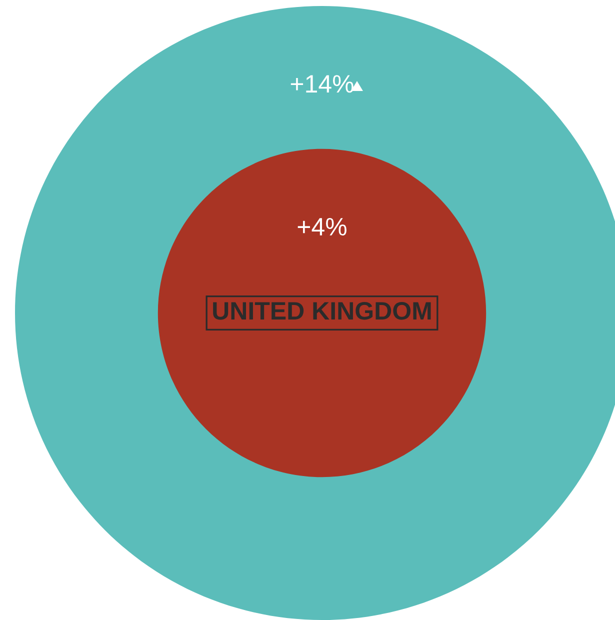 The height and width of the screenshot is (620, 615). I want to click on data-label: +4%, so click(322, 227).